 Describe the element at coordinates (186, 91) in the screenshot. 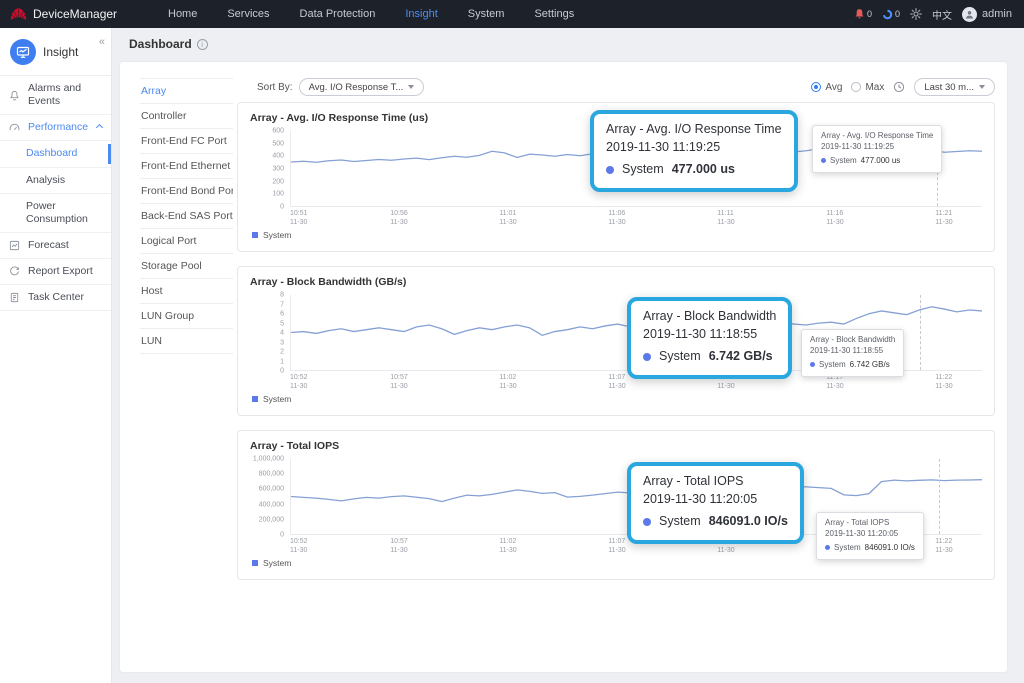

I see `category-array: Array` at that location.